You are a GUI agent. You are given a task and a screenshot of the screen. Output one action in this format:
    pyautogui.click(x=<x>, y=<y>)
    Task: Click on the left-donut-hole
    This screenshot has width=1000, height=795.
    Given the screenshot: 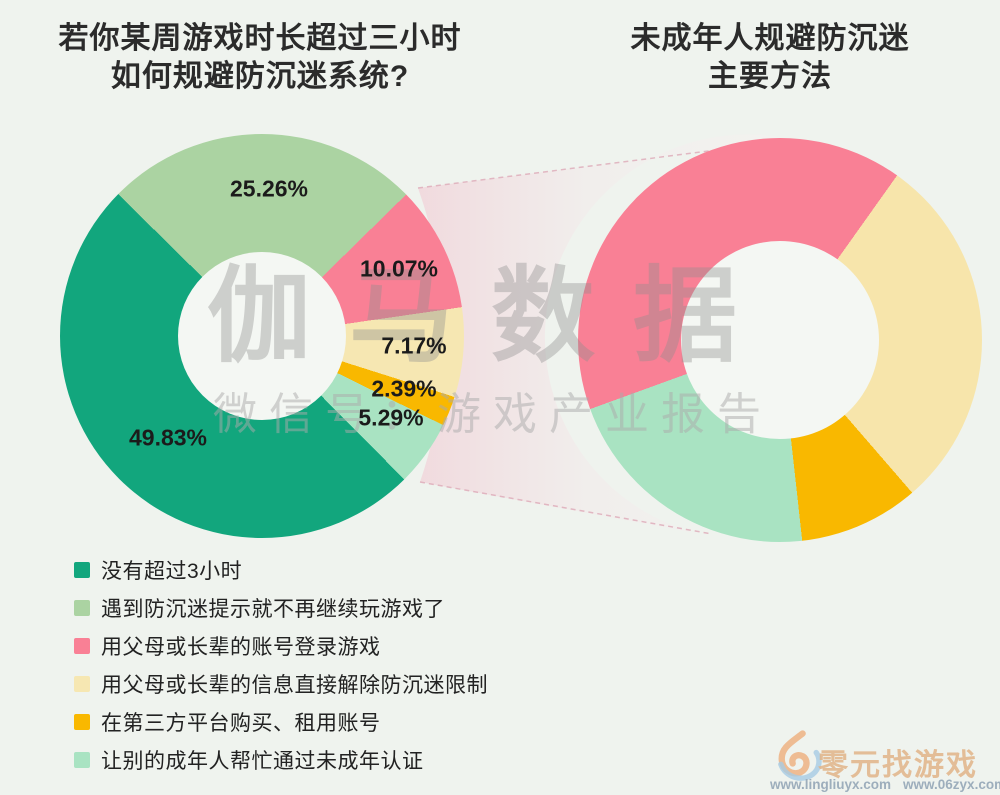 What is the action you would take?
    pyautogui.click(x=262, y=336)
    